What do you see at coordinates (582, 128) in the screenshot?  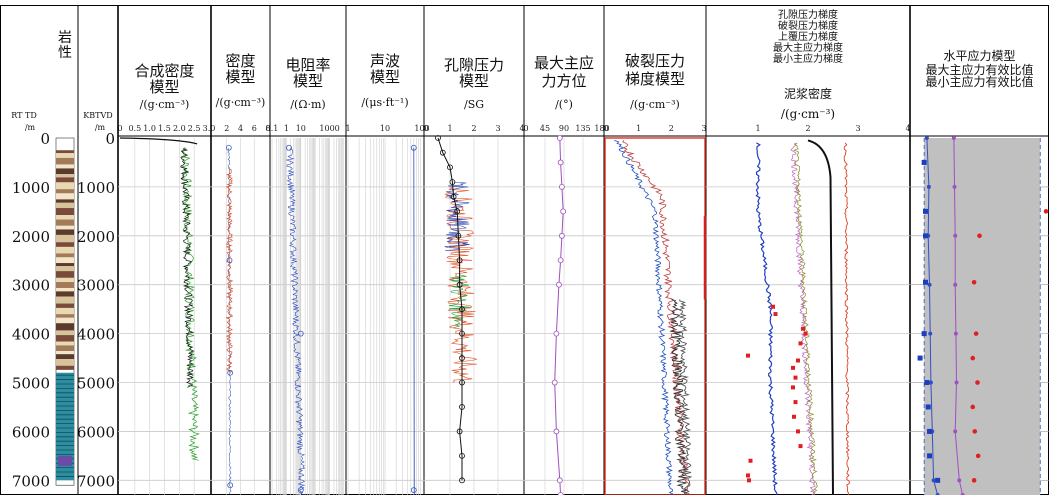 I see `azimuth-tick-3: 135` at bounding box center [582, 128].